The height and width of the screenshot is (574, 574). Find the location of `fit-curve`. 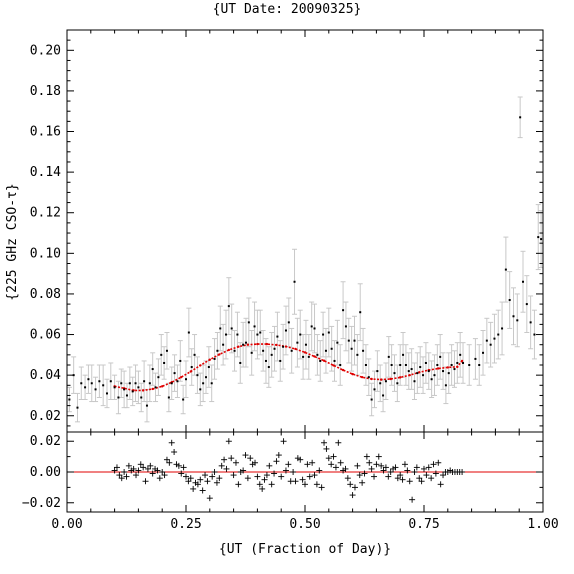

fit-curve is located at coordinates (288, 367).